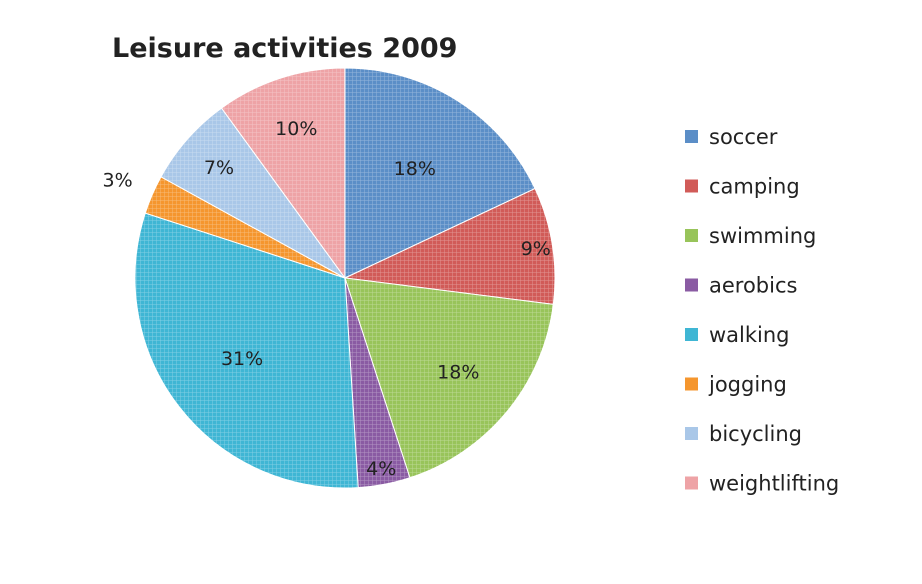 The width and height of the screenshot is (922, 584). I want to click on data-label-walking: 31%, so click(242, 359).